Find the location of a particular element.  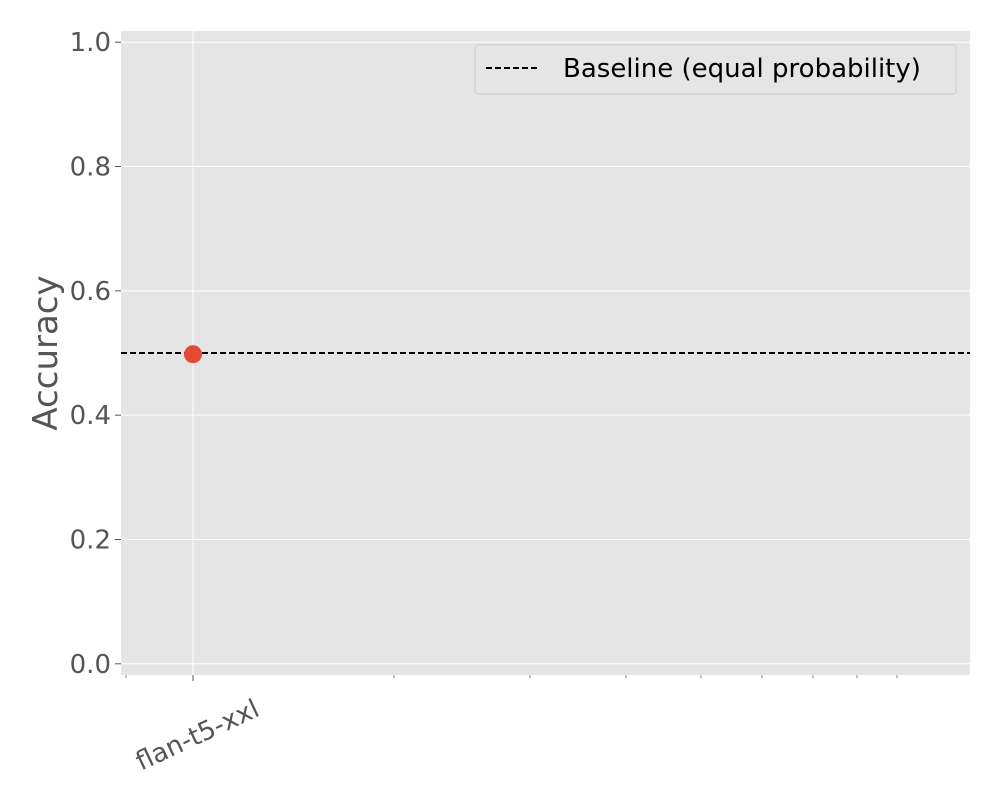

legend-baseline-label: Baseline (equal probability) is located at coordinates (742, 69).